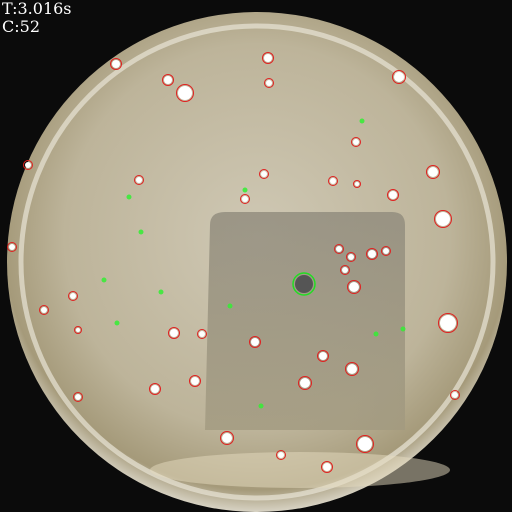  Describe the element at coordinates (21, 26) in the screenshot. I see `count-label: C:52` at that location.